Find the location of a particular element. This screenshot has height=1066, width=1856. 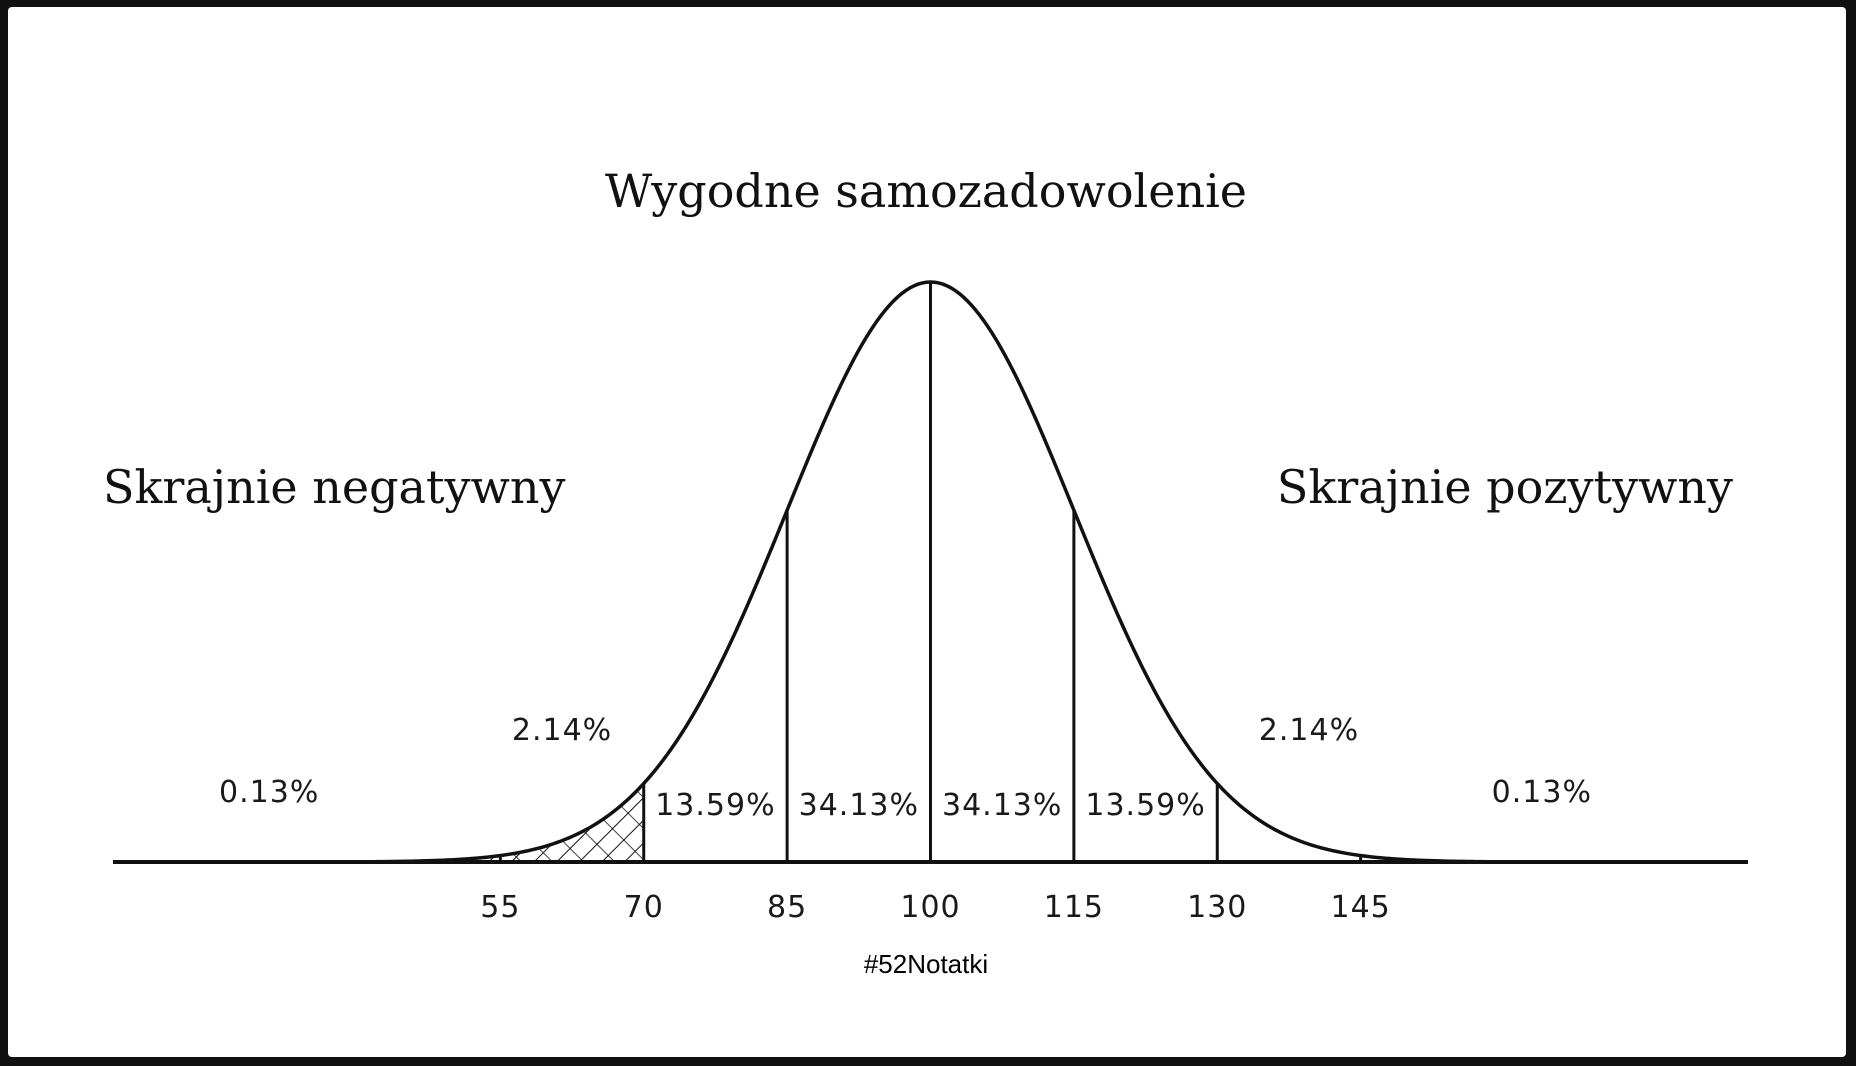

left-extreme-label: Skrajnie negatywny is located at coordinates (334, 487).